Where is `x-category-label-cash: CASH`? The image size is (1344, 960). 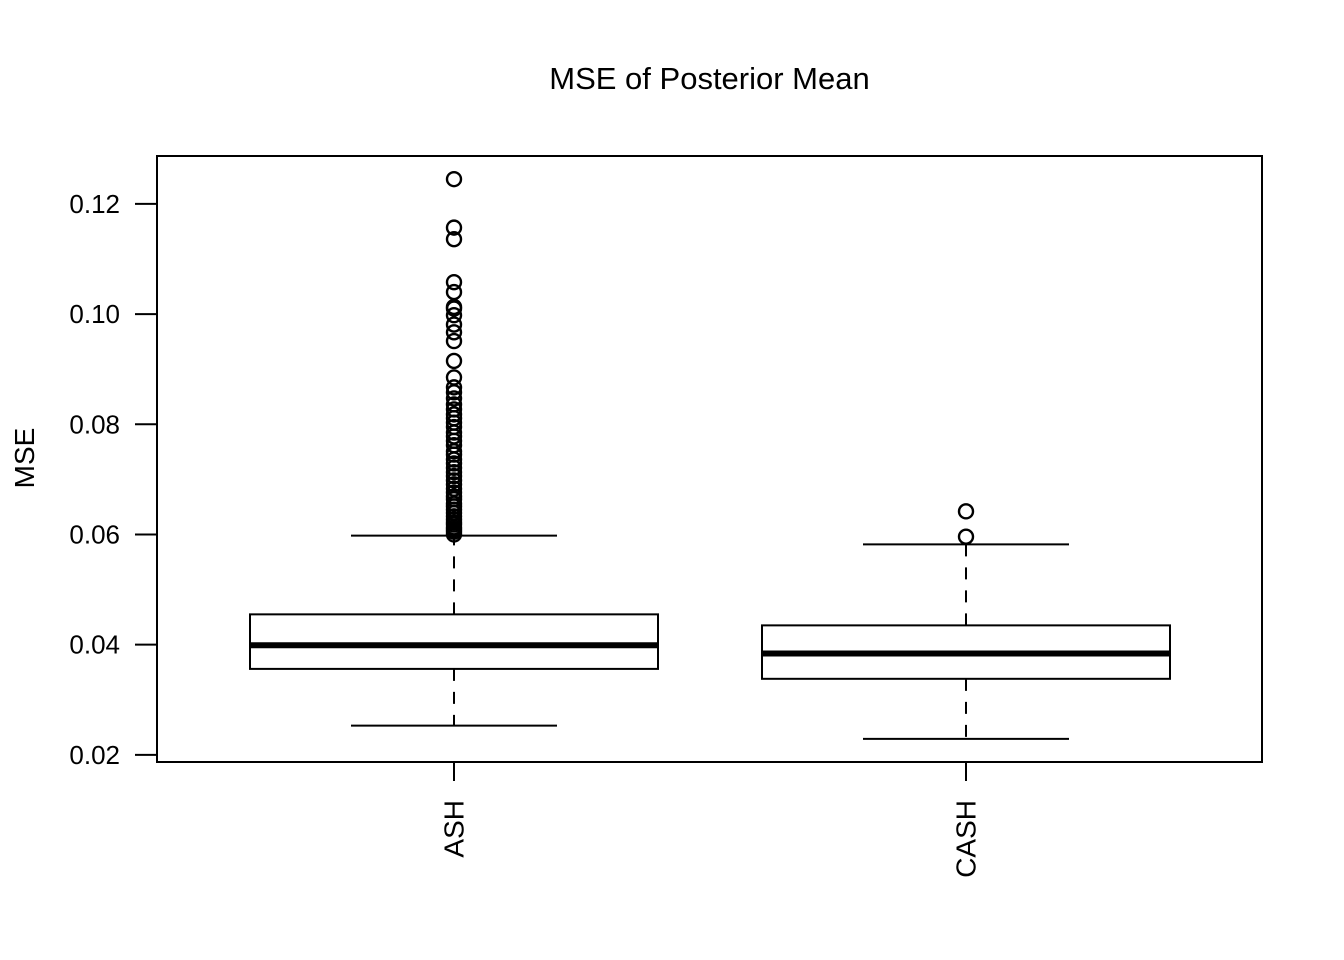 x-category-label-cash: CASH is located at coordinates (966, 839).